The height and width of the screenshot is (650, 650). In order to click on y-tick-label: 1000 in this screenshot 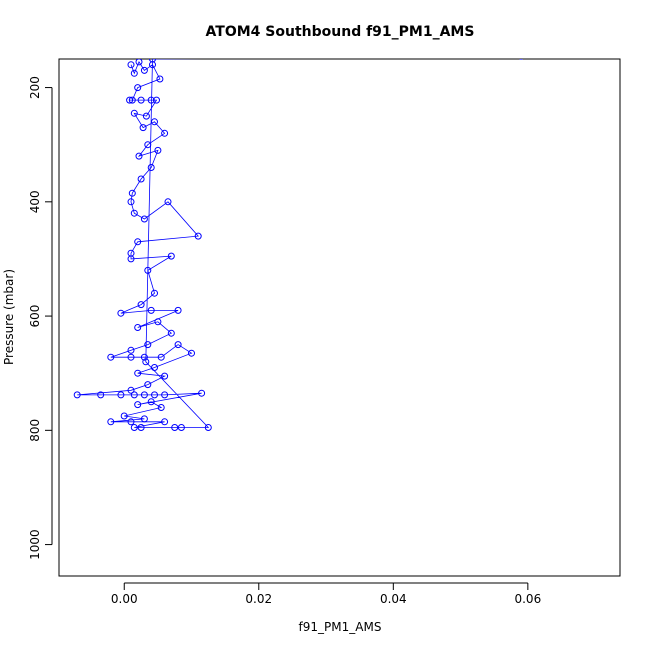, I will do `click(35, 544)`.